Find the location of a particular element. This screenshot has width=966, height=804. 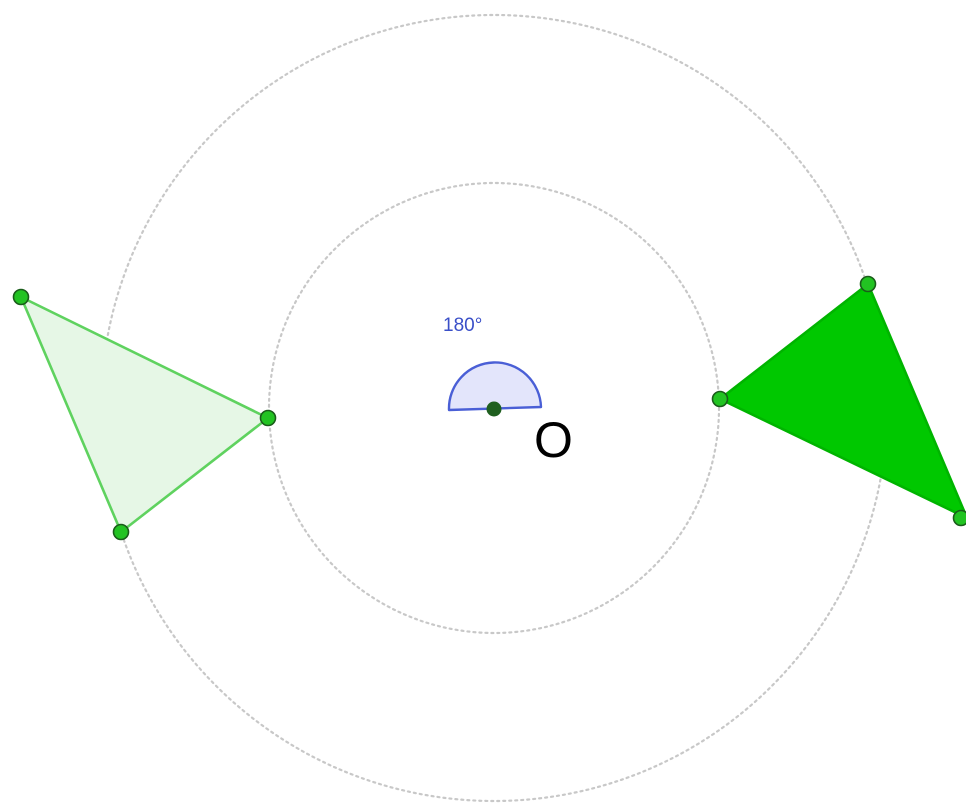

center-point is located at coordinates (494, 409).